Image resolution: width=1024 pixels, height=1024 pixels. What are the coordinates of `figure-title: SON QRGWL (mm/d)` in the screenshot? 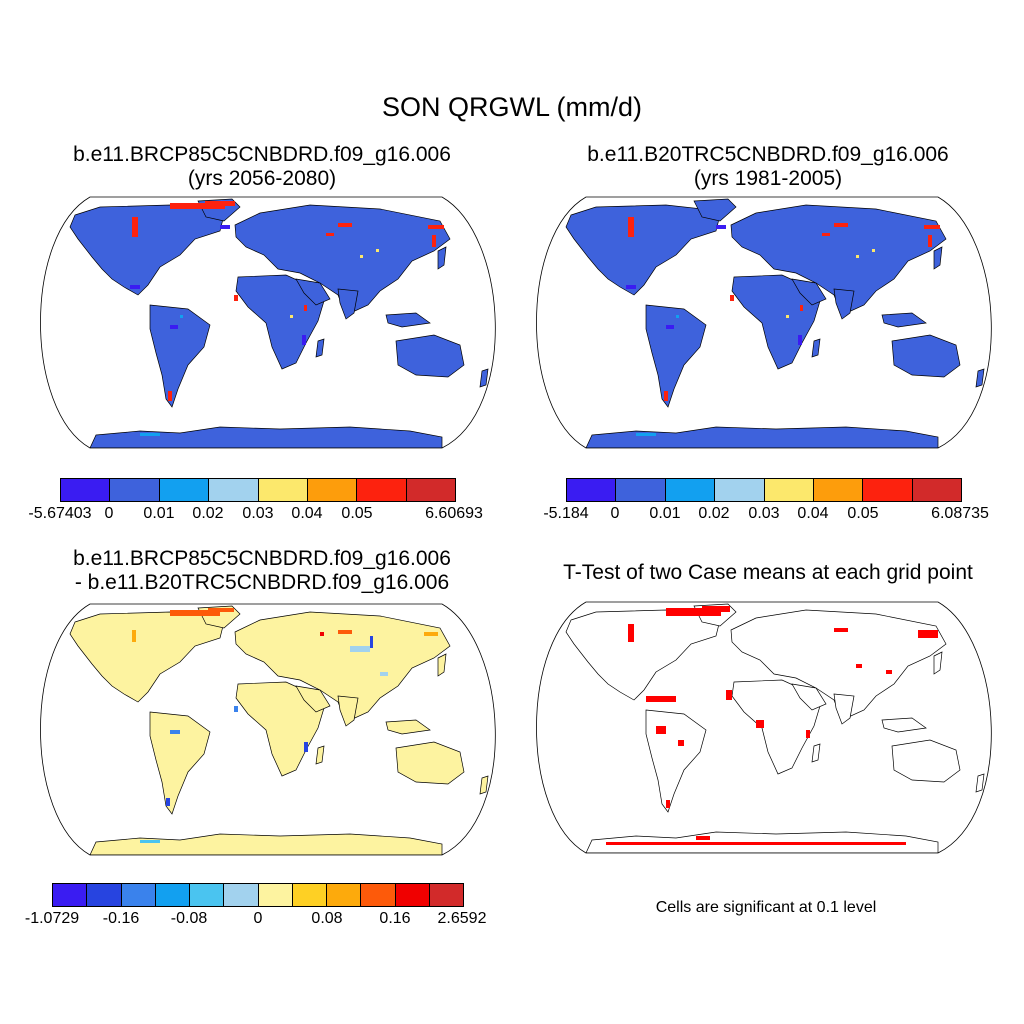 It's located at (512, 107).